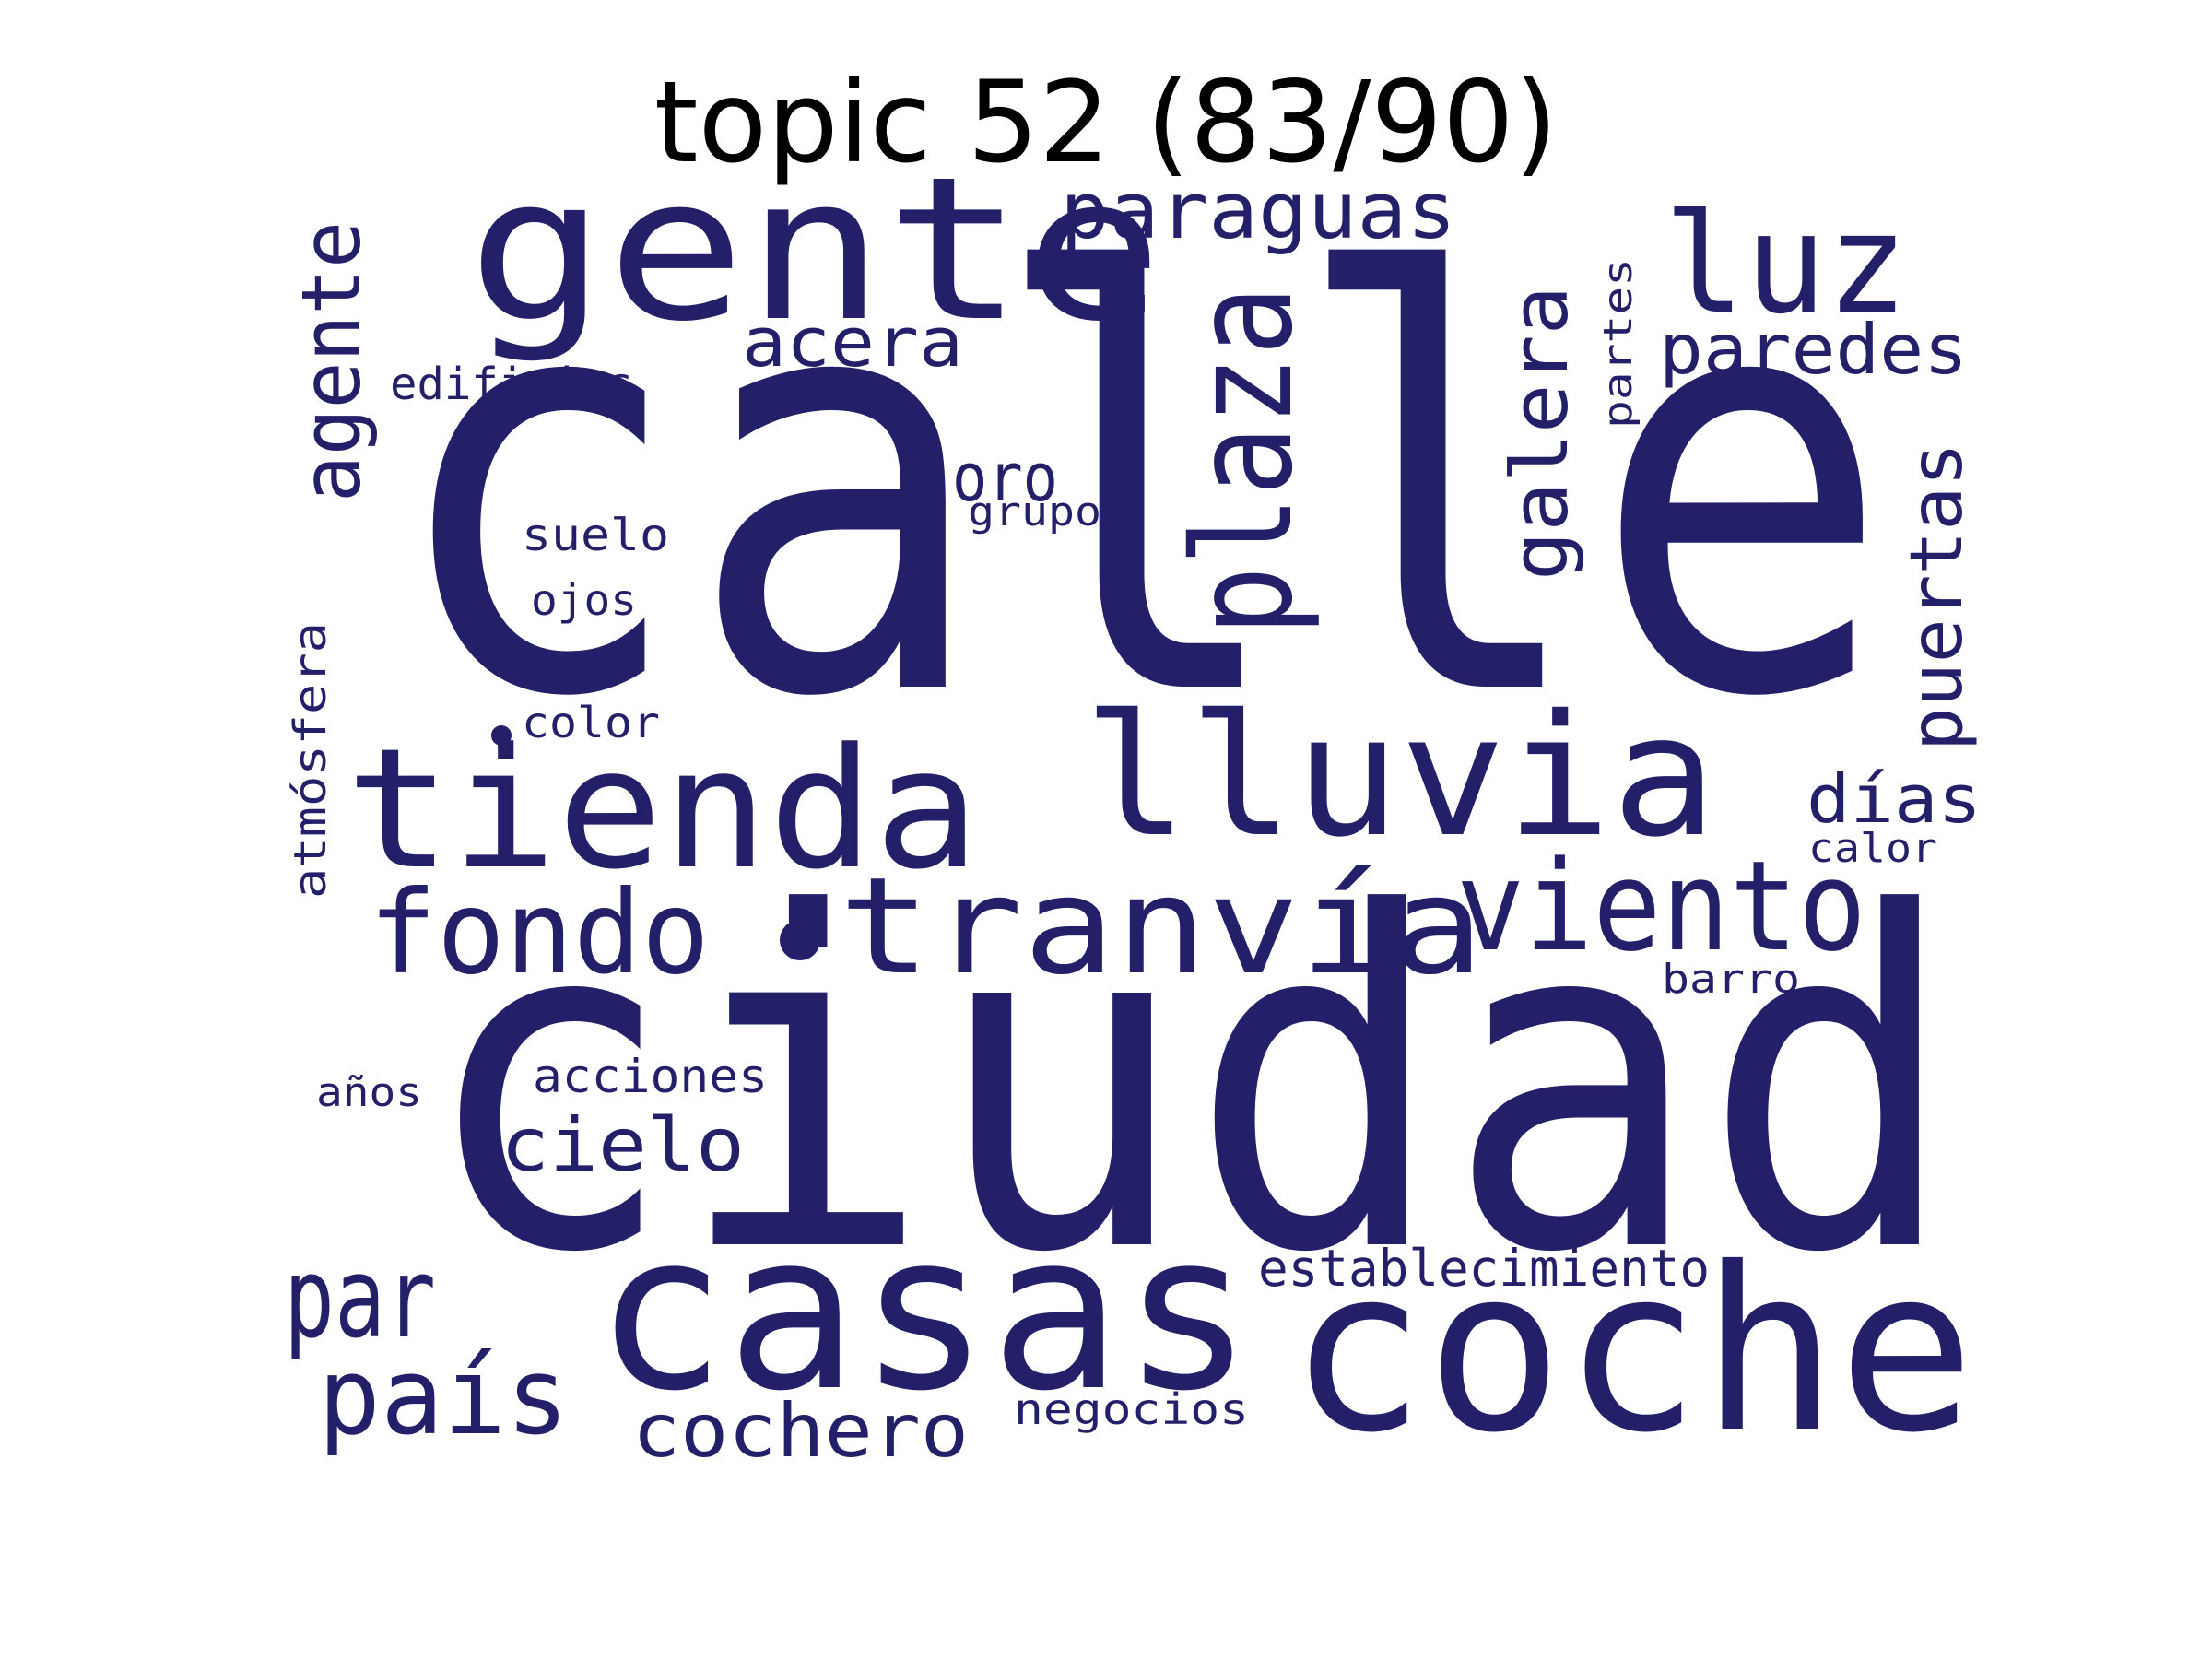 Image resolution: width=2212 pixels, height=1659 pixels. Describe the element at coordinates (443, 1397) in the screenshot. I see `word-13: país` at that location.